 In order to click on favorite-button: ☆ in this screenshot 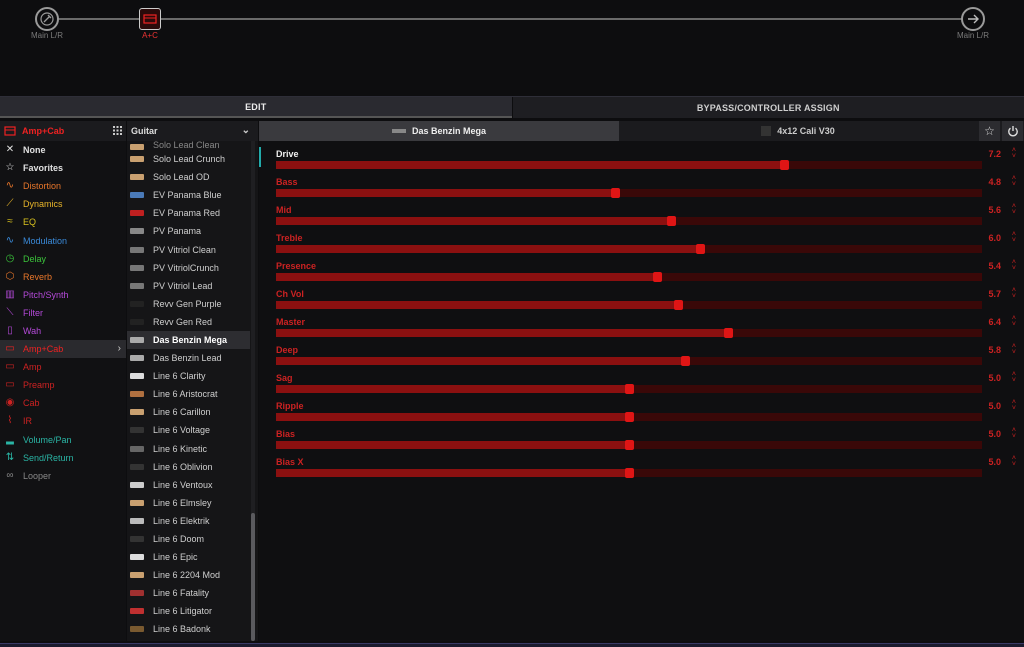, I will do `click(989, 131)`.